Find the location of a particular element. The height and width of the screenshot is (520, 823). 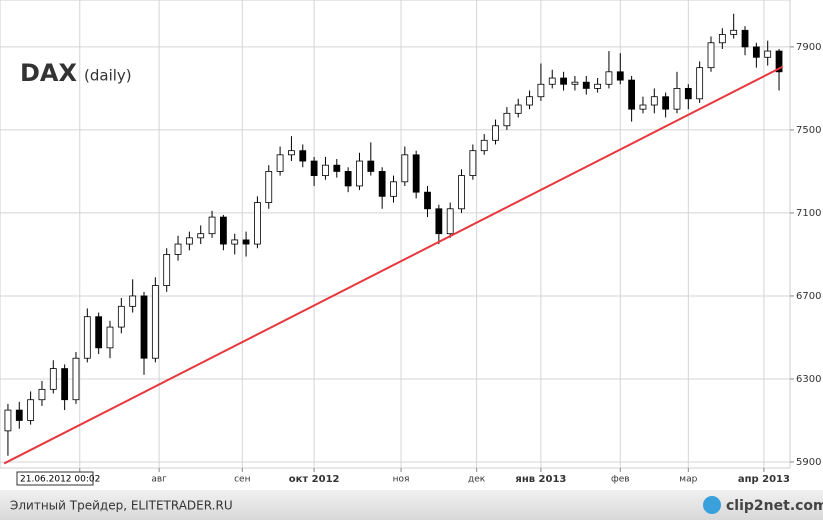

y-tick-label: 5900 is located at coordinates (808, 462).